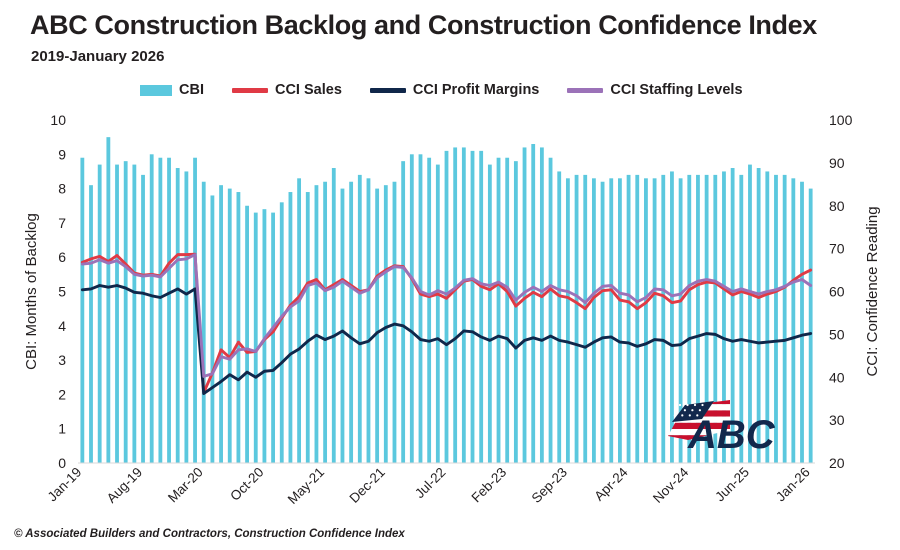 The height and width of the screenshot is (550, 900). I want to click on legend-item-cci-staffing-levels: CCI Staffing Levels, so click(655, 90).